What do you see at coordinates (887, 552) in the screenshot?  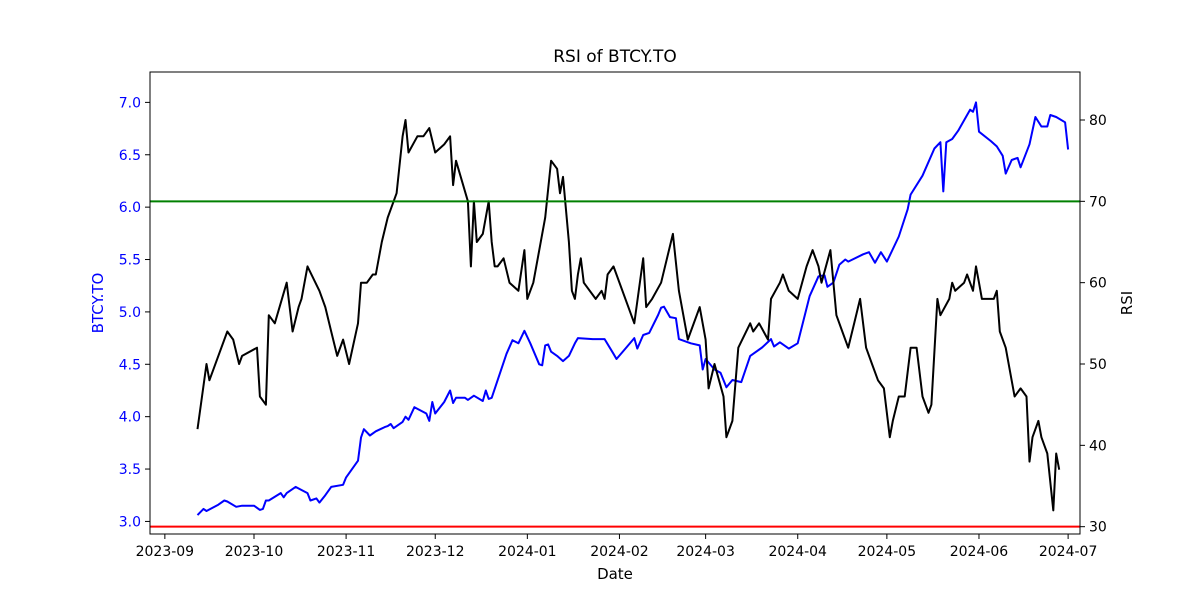 I see `x-tick-label: 2024-05` at bounding box center [887, 552].